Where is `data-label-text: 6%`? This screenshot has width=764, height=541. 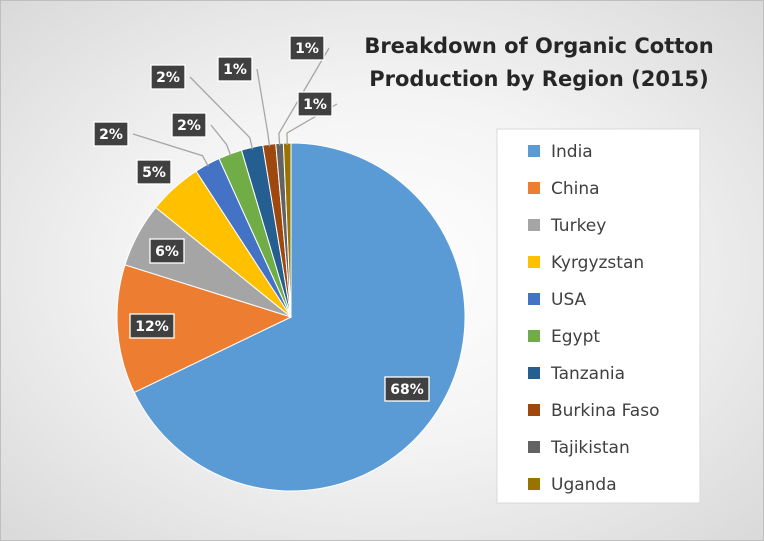 data-label-text: 6% is located at coordinates (167, 252).